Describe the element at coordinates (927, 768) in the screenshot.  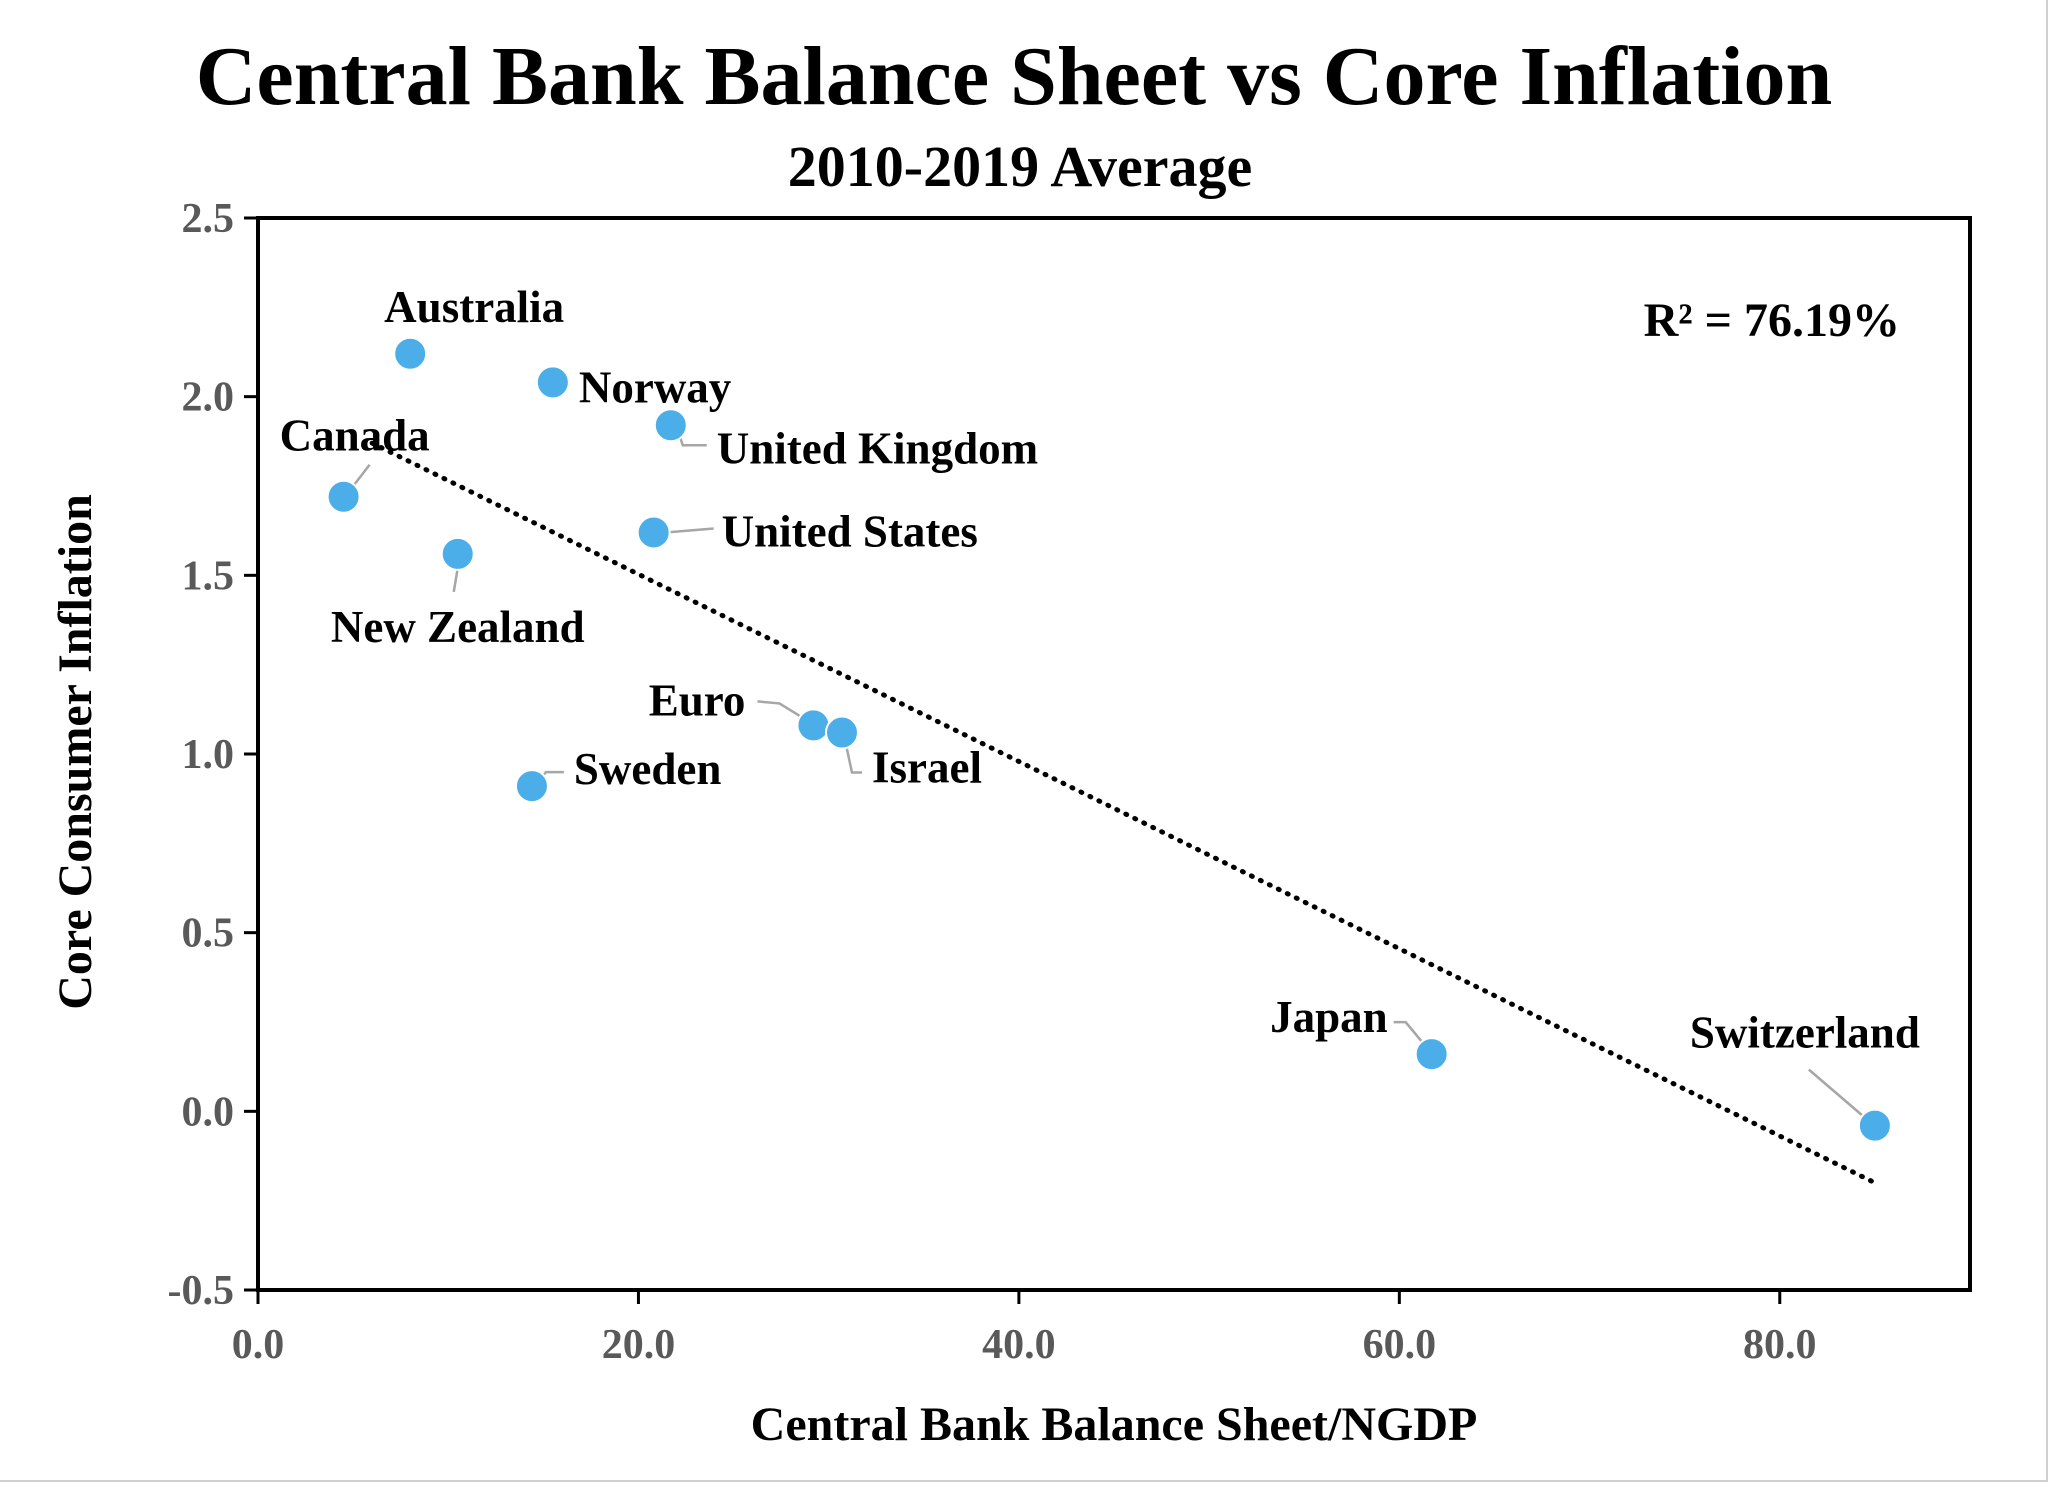
I see `data-label-israel: Israel` at that location.